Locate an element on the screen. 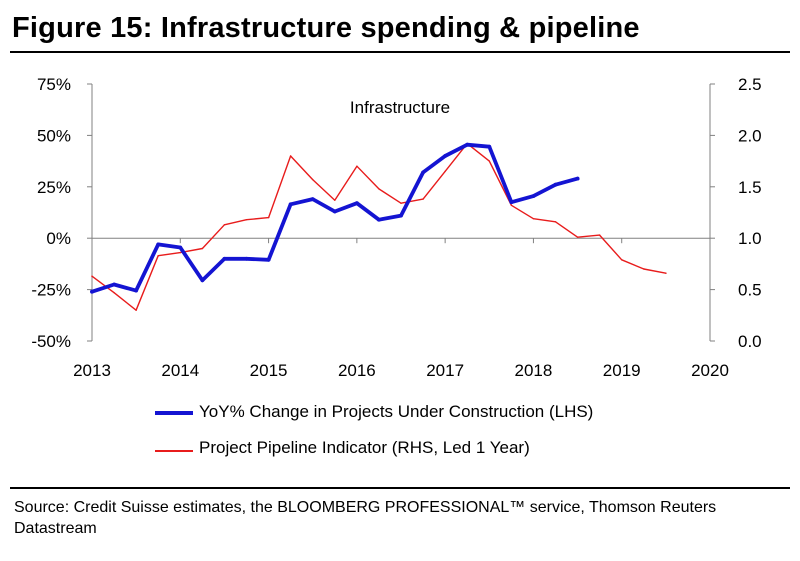  left-axis-tick-label: 25% is located at coordinates (54, 187).